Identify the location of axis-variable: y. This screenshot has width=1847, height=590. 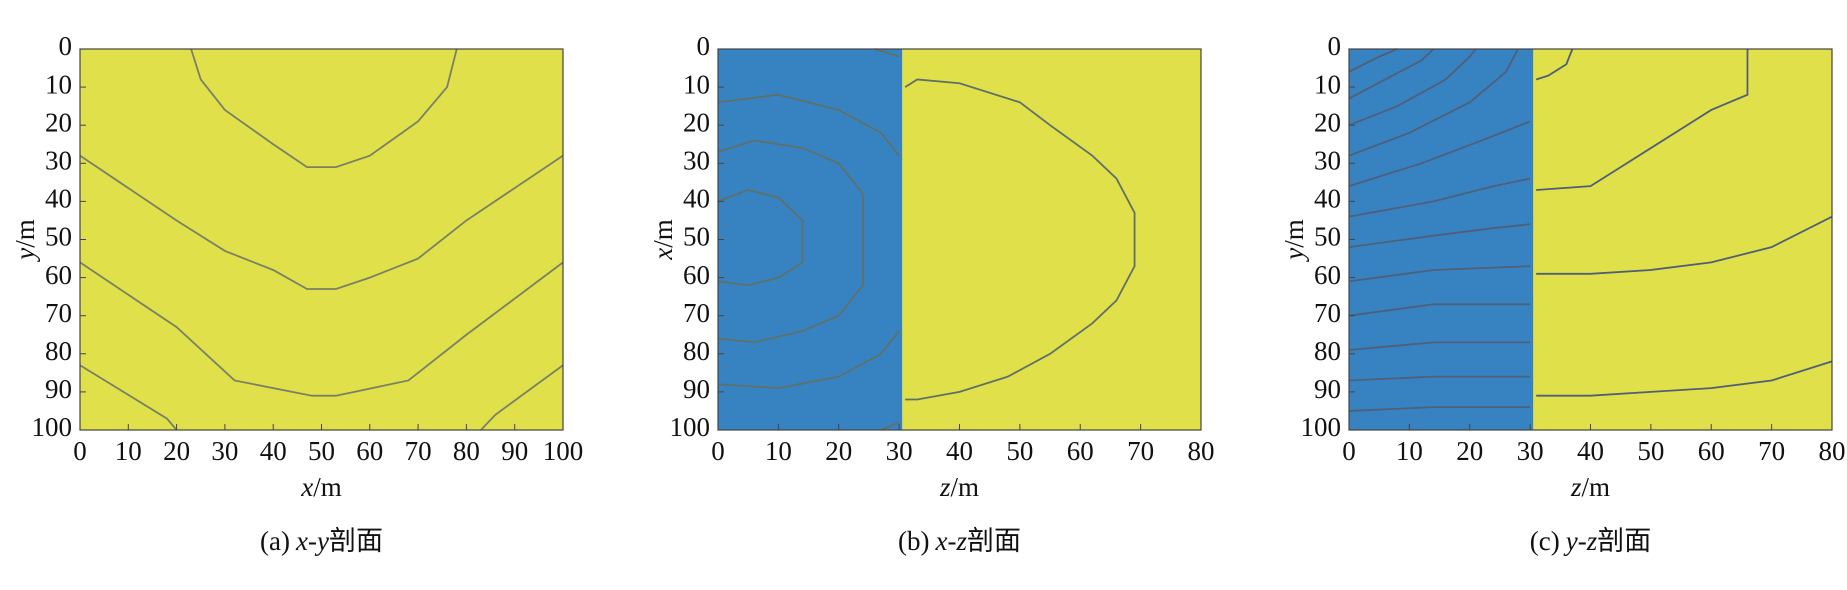
(25, 255).